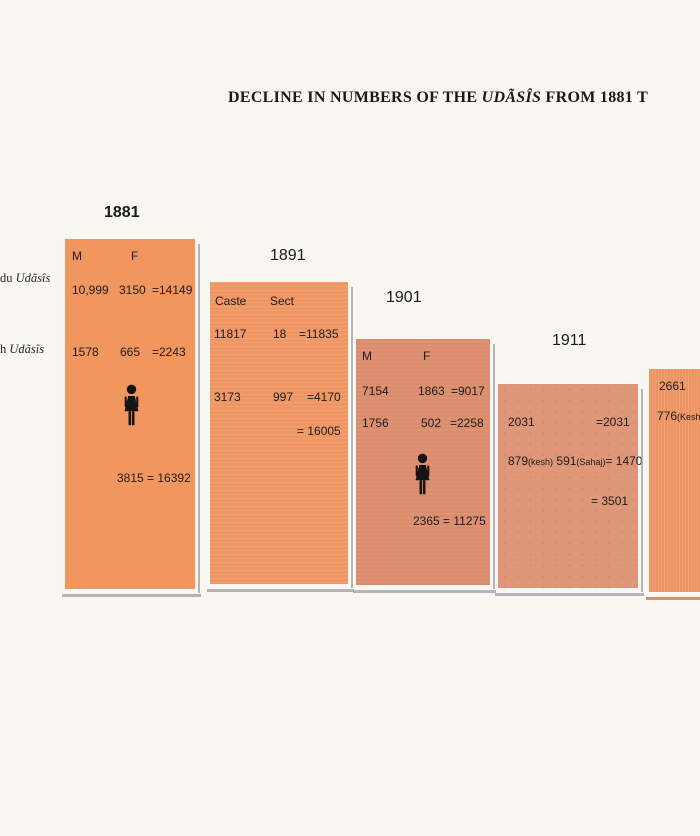 The height and width of the screenshot is (836, 700). What do you see at coordinates (431, 423) in the screenshot?
I see `bar-1901-row2-f: 502` at bounding box center [431, 423].